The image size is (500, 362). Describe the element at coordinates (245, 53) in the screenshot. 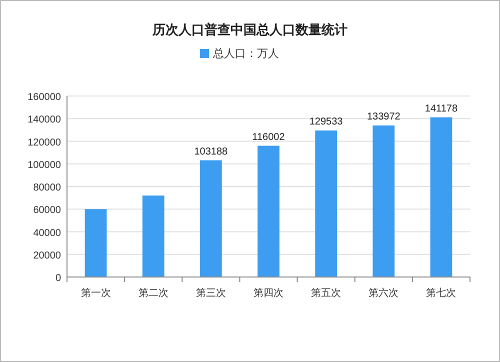

I see `legend-label: 总人口：万人` at that location.